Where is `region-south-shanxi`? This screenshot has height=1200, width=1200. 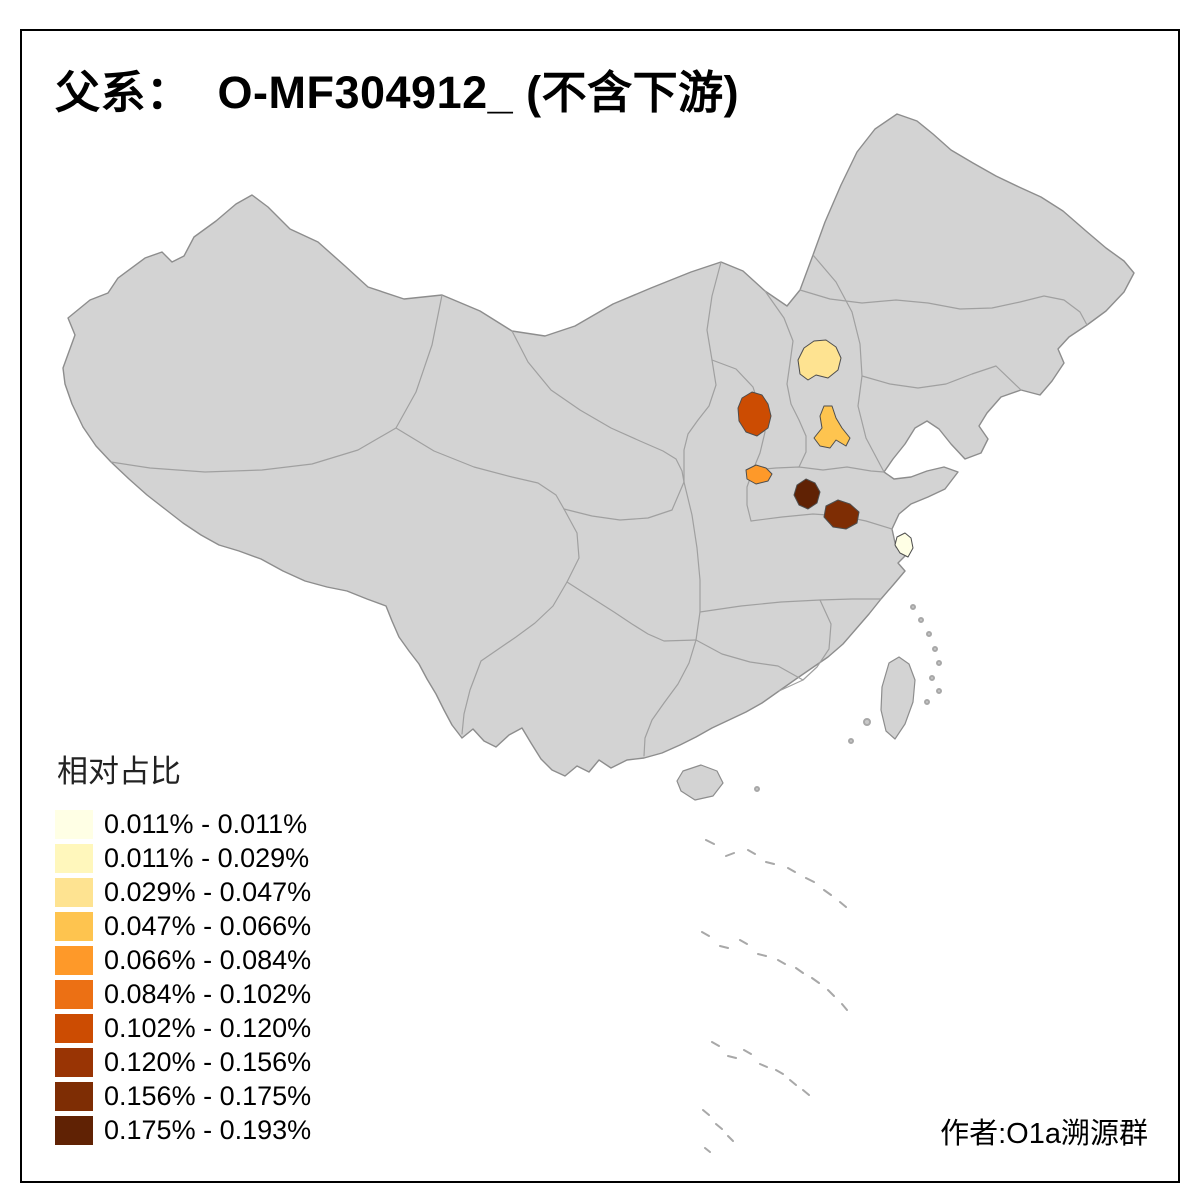
region-south-shanxi is located at coordinates (759, 474).